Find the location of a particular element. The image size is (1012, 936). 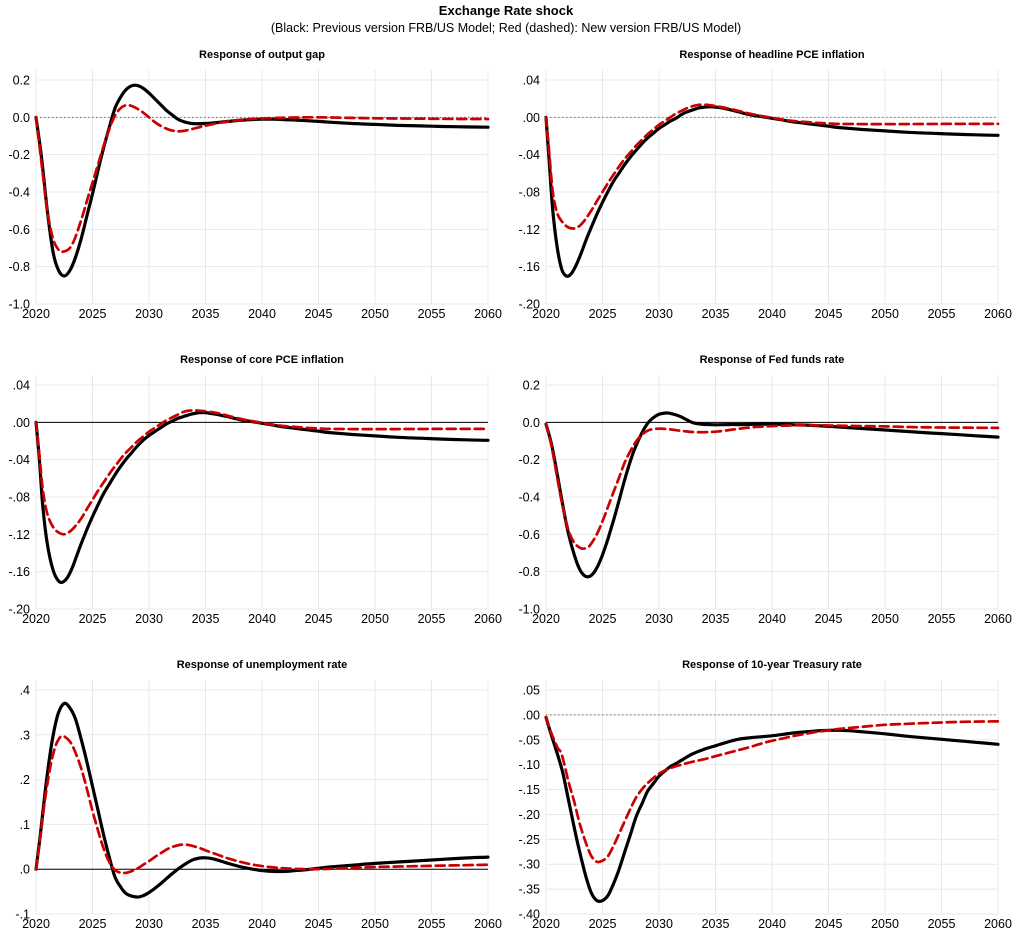

y-tick-label: .1 is located at coordinates (25, 825).